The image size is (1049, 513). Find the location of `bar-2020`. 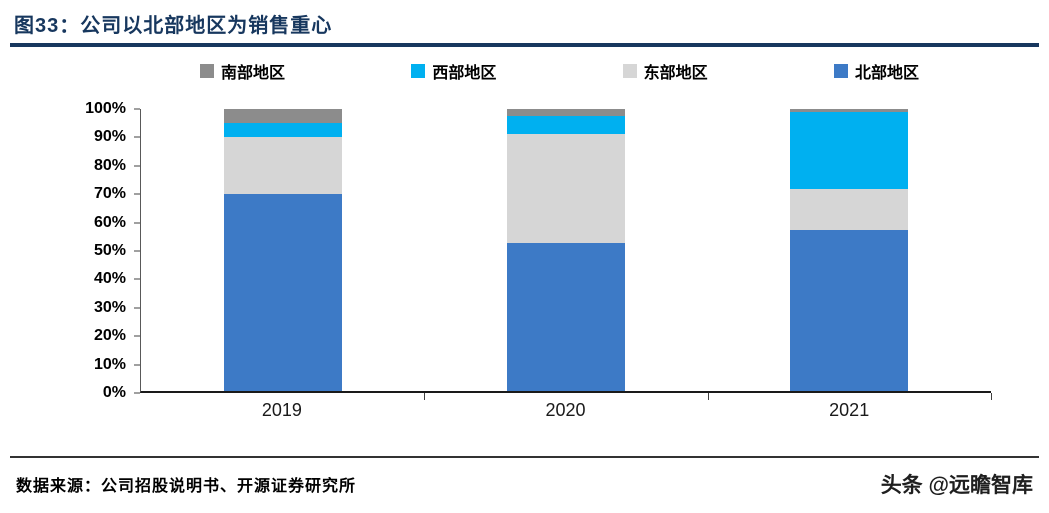

bar-2020 is located at coordinates (565, 250).